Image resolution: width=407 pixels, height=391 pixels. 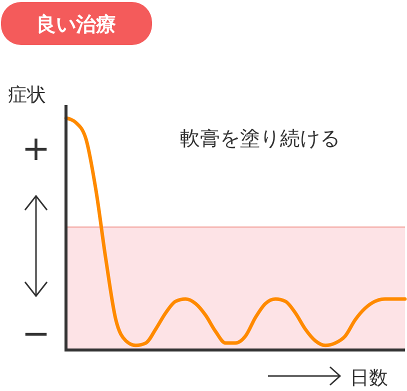 What do you see at coordinates (260, 138) in the screenshot?
I see `annotation: 軟膏を塗り続ける` at bounding box center [260, 138].